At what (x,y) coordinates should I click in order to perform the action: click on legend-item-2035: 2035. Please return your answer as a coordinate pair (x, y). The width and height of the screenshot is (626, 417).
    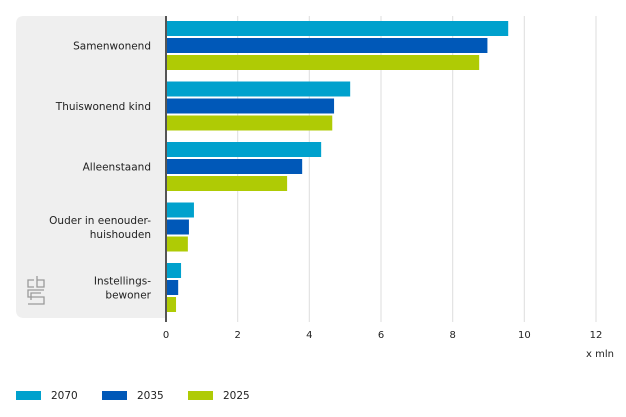
    Looking at the image, I should click on (133, 396).